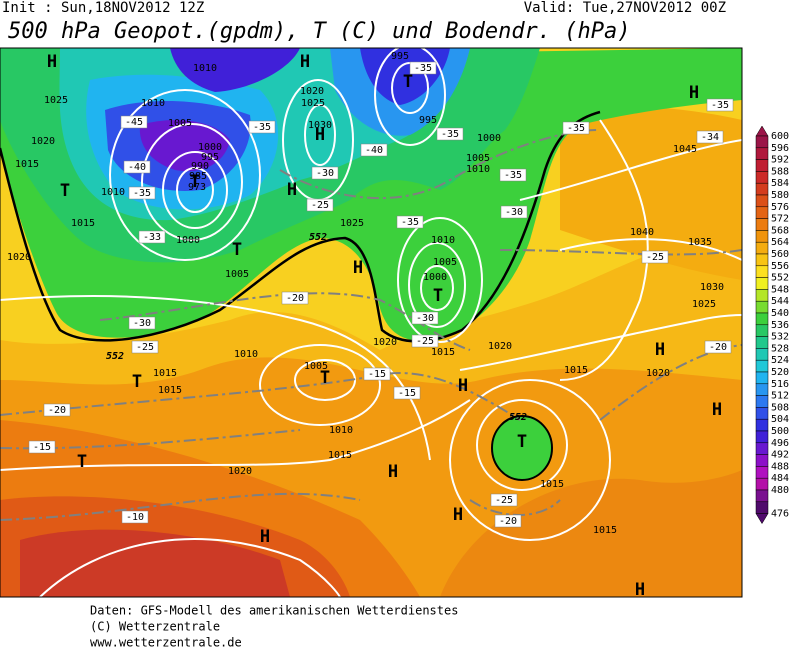 The height and width of the screenshot is (652, 790). Describe the element at coordinates (780, 396) in the screenshot. I see `colorbar-label: 512` at that location.